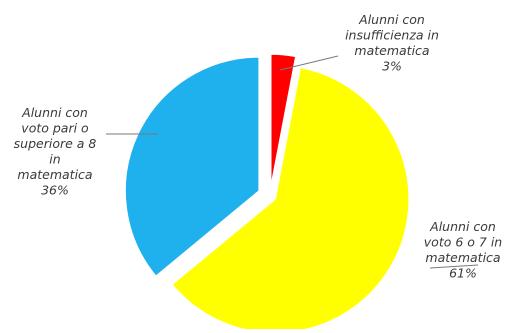  What do you see at coordinates (392, 66) in the screenshot?
I see `data-label-line: 3%` at bounding box center [392, 66].